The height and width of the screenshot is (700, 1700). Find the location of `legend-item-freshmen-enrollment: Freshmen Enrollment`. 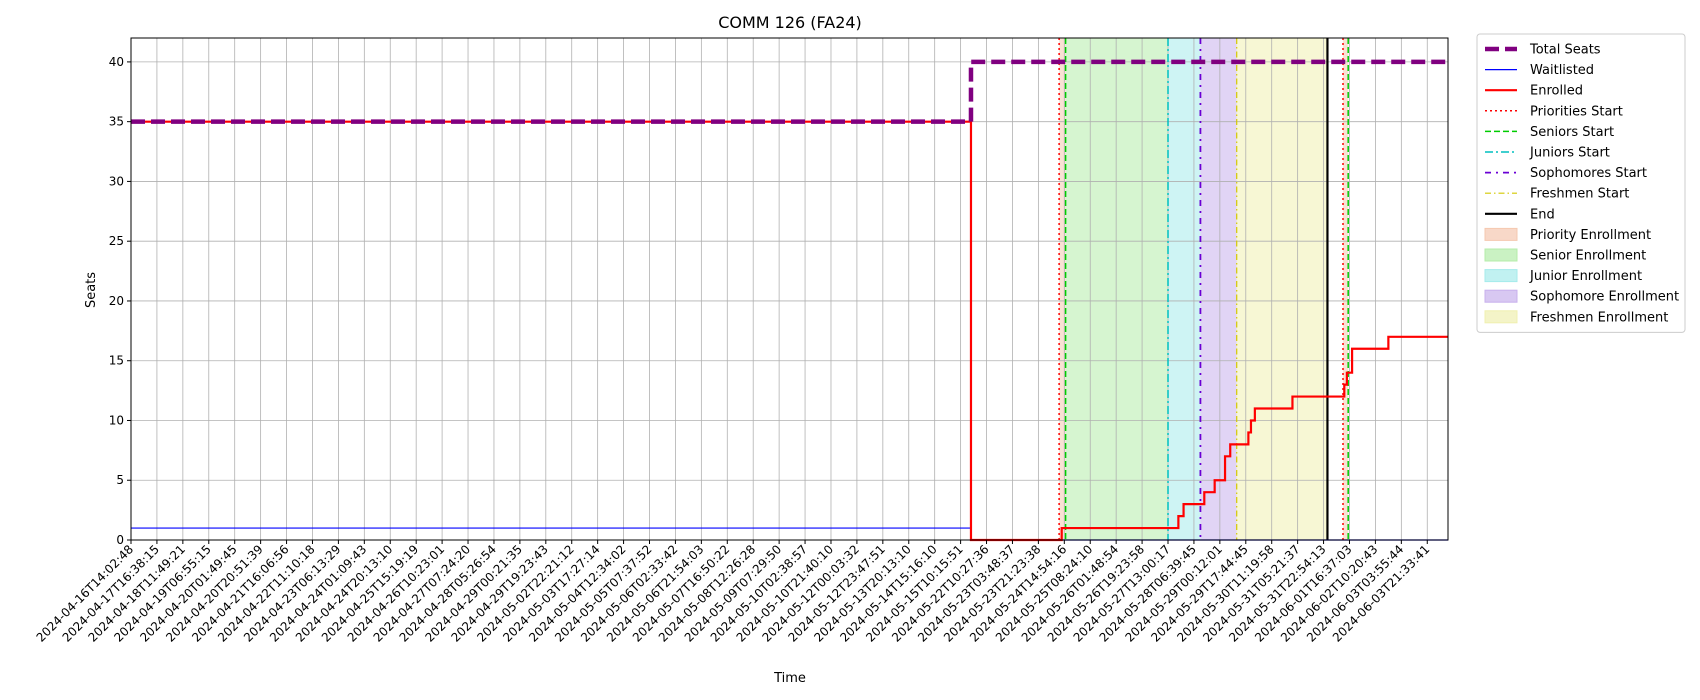

legend-item-freshmen-enrollment: Freshmen Enrollment is located at coordinates (1576, 317).